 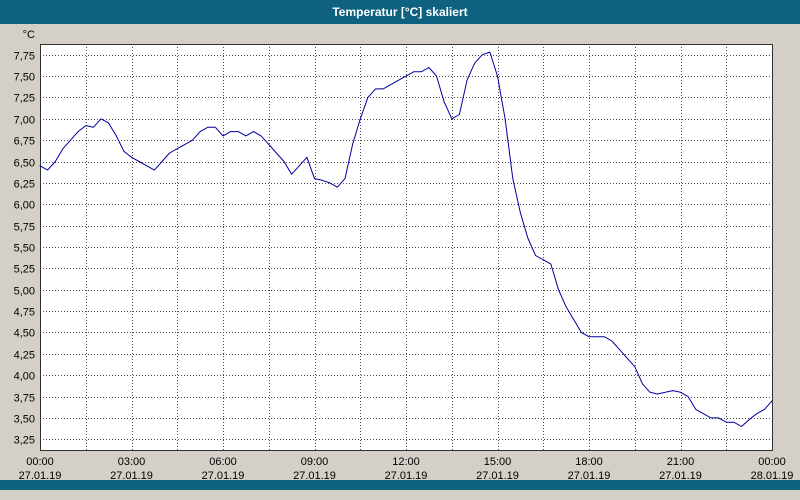 What do you see at coordinates (681, 462) in the screenshot?
I see `x-axis-time-label: 21:00` at bounding box center [681, 462].